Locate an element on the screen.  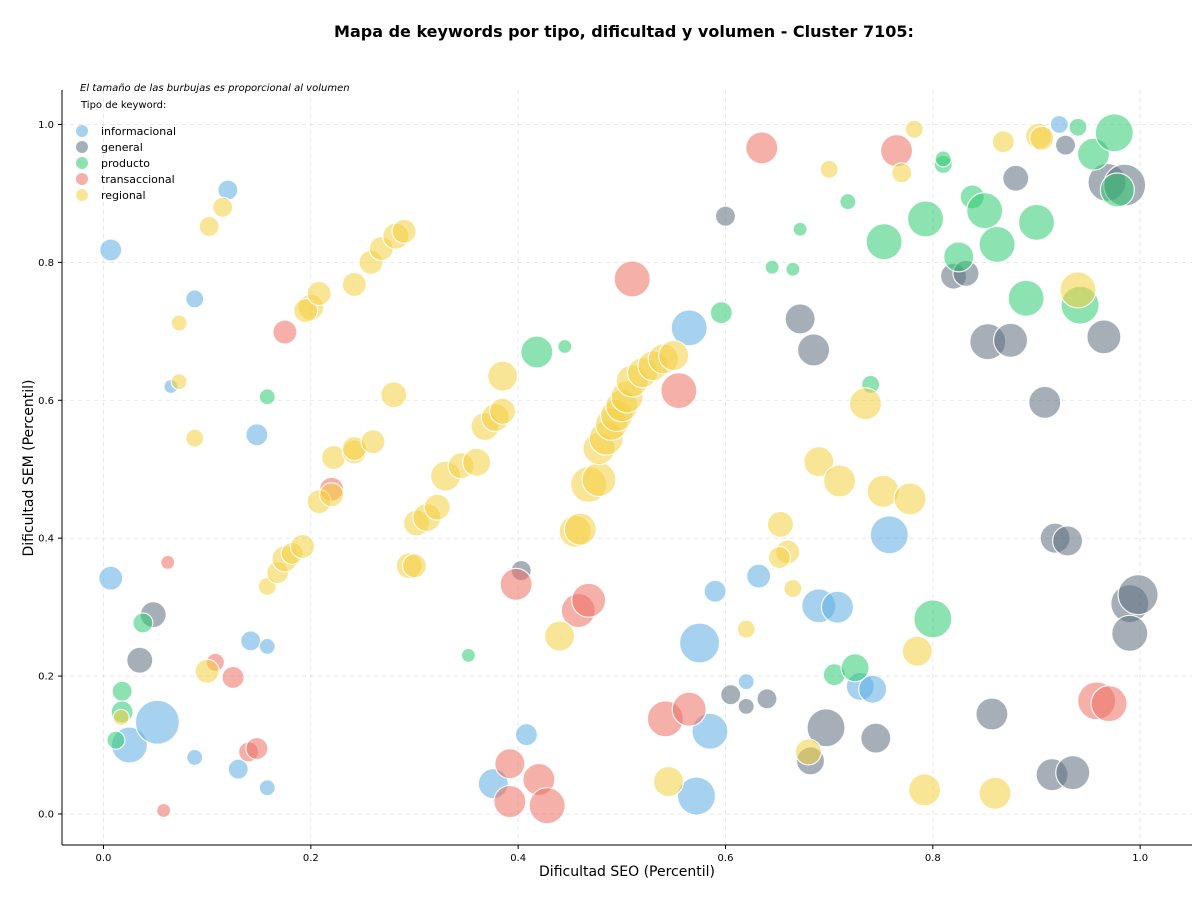
legend-item-producto: producto is located at coordinates (113, 163).